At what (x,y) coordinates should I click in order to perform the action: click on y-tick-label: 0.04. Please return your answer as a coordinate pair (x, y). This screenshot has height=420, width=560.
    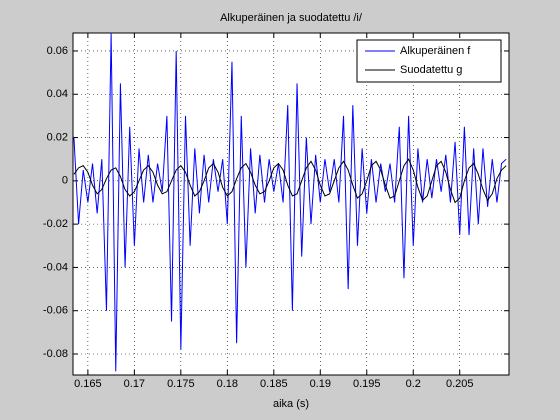
    Looking at the image, I should click on (57, 94).